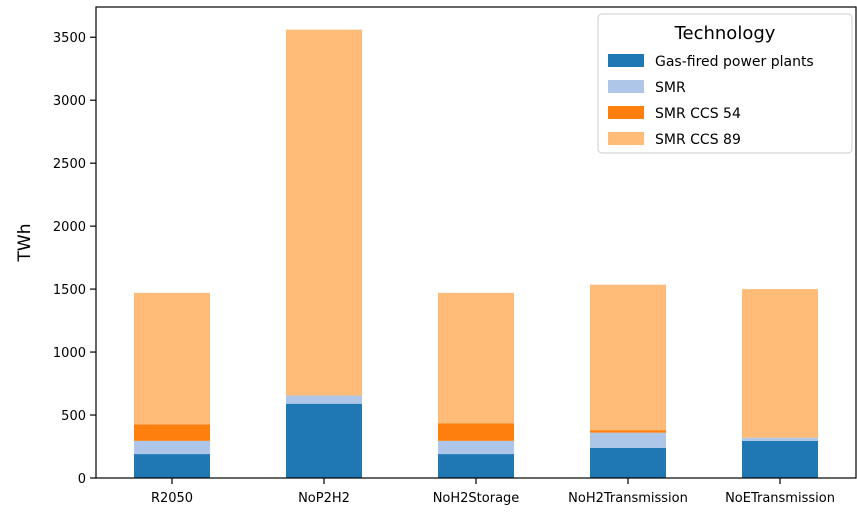  I want to click on x-tick-label-NoH2Transmission: NoH2Transmission, so click(628, 498).